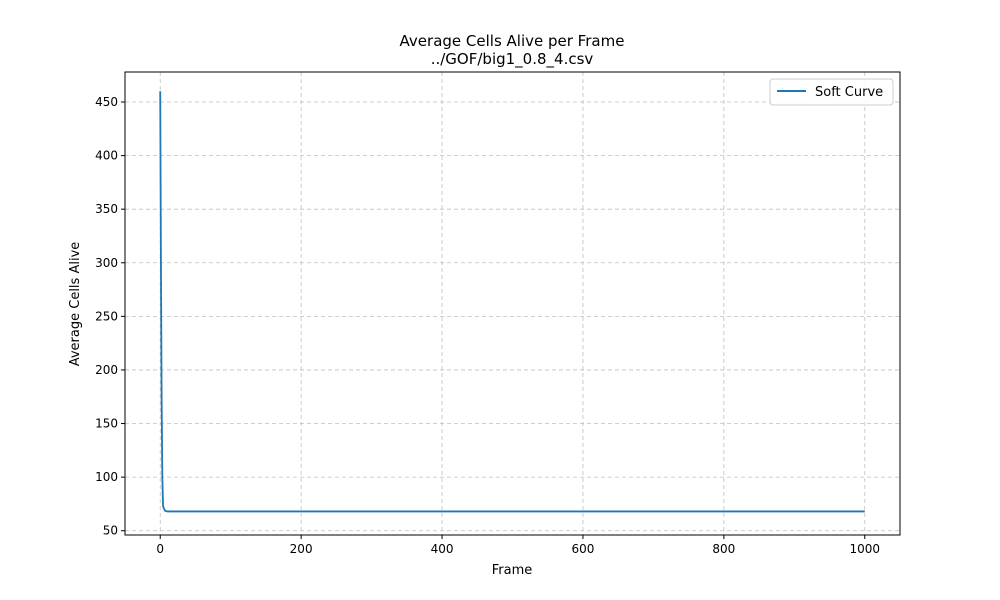 The height and width of the screenshot is (600, 1000). Describe the element at coordinates (849, 92) in the screenshot. I see `legend-label-soft-curve: Soft Curve` at that location.